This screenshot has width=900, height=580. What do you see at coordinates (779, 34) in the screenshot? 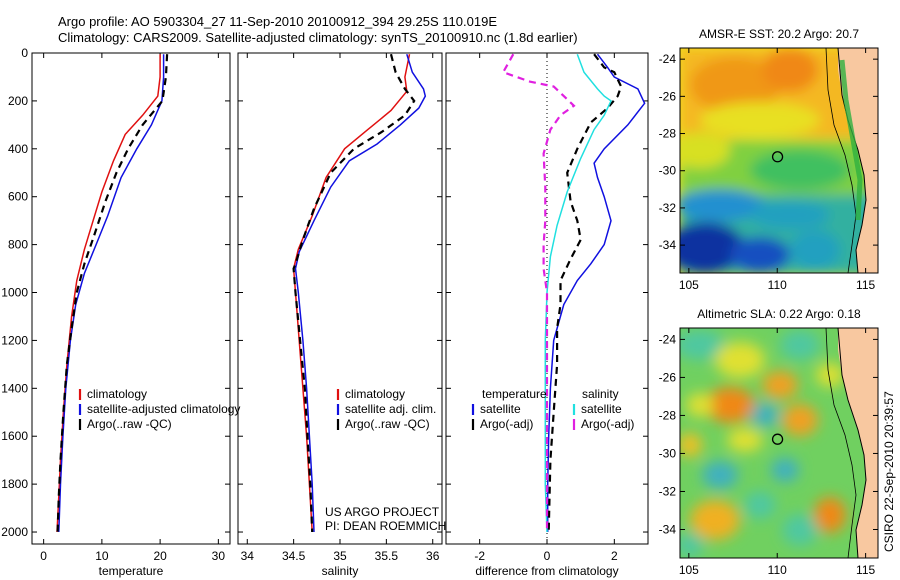
I see `sst_map-title: AMSR-E SST: 20.2 Argo: 20.7` at bounding box center [779, 34].